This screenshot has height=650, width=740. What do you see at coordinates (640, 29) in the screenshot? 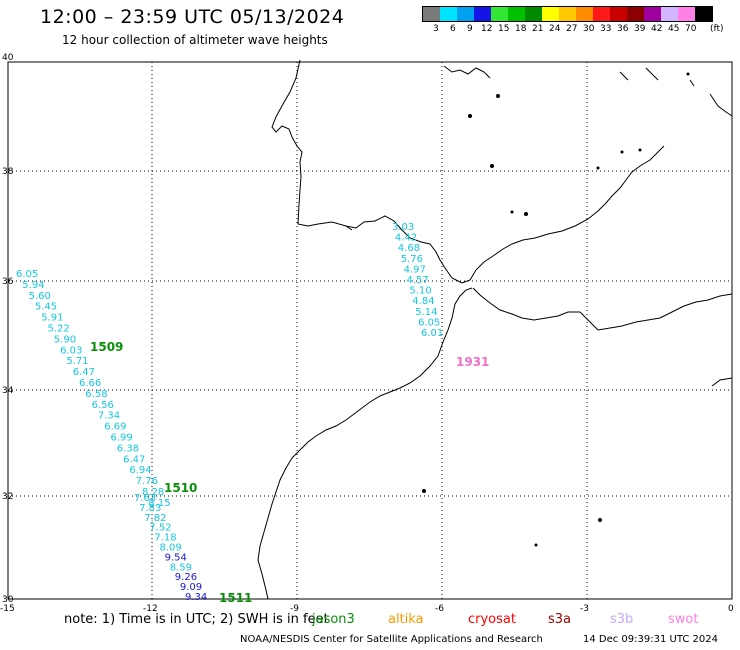
I see `legend-label: 39` at bounding box center [640, 29].